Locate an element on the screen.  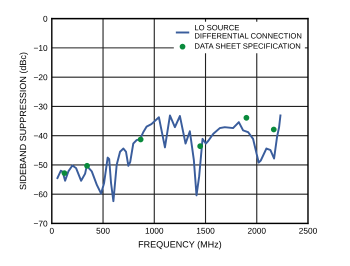
x-axis-title: FREQUENCY (MHz) is located at coordinates (180, 245).